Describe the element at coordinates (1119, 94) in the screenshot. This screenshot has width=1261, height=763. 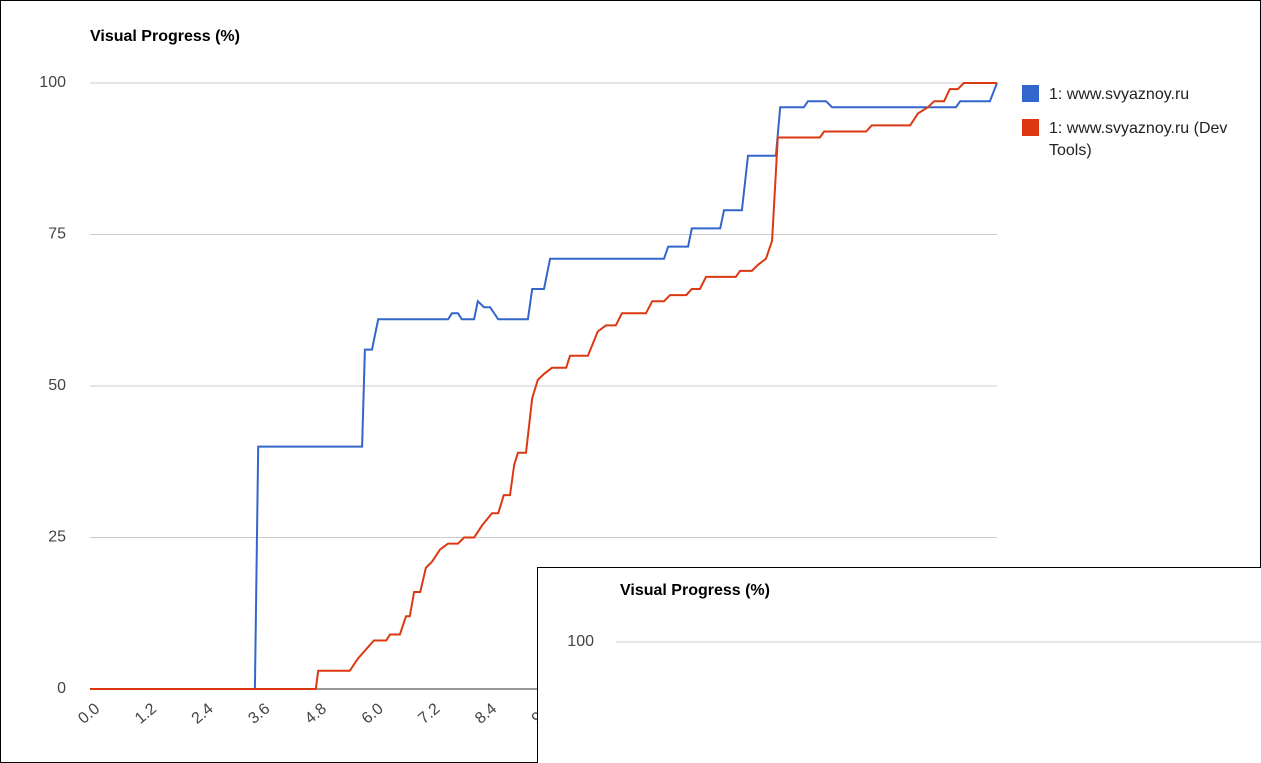
I see `legend-label: 1: www.svyaznoy.ru` at that location.